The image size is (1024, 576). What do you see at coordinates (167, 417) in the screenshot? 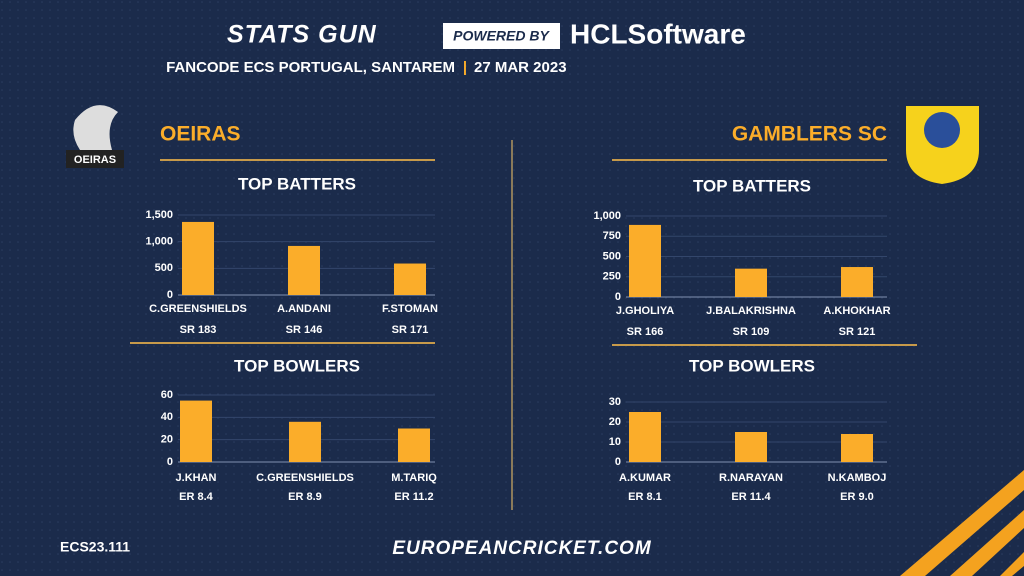
I see `y-tick-label: 40` at bounding box center [167, 417].